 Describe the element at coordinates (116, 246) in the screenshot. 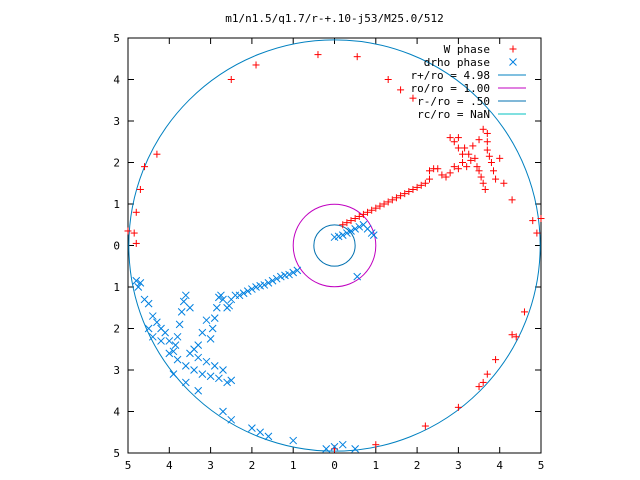

I see `y-tick-label: 0` at that location.